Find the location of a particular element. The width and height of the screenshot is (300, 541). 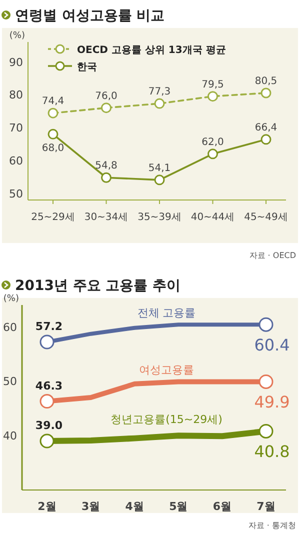

data-label: 79,5 is located at coordinates (213, 84).